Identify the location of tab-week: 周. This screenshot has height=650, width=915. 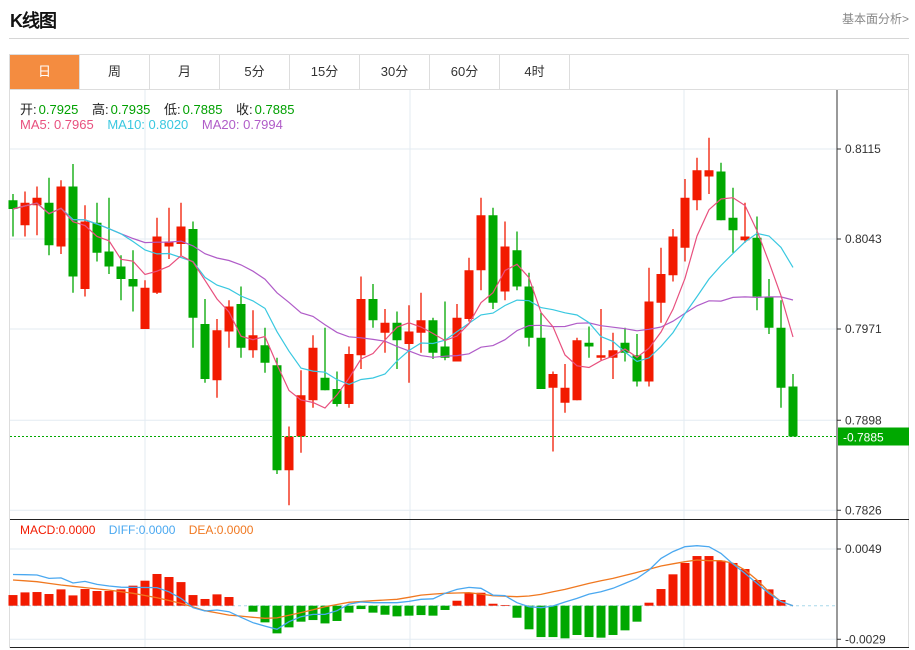
(115, 72).